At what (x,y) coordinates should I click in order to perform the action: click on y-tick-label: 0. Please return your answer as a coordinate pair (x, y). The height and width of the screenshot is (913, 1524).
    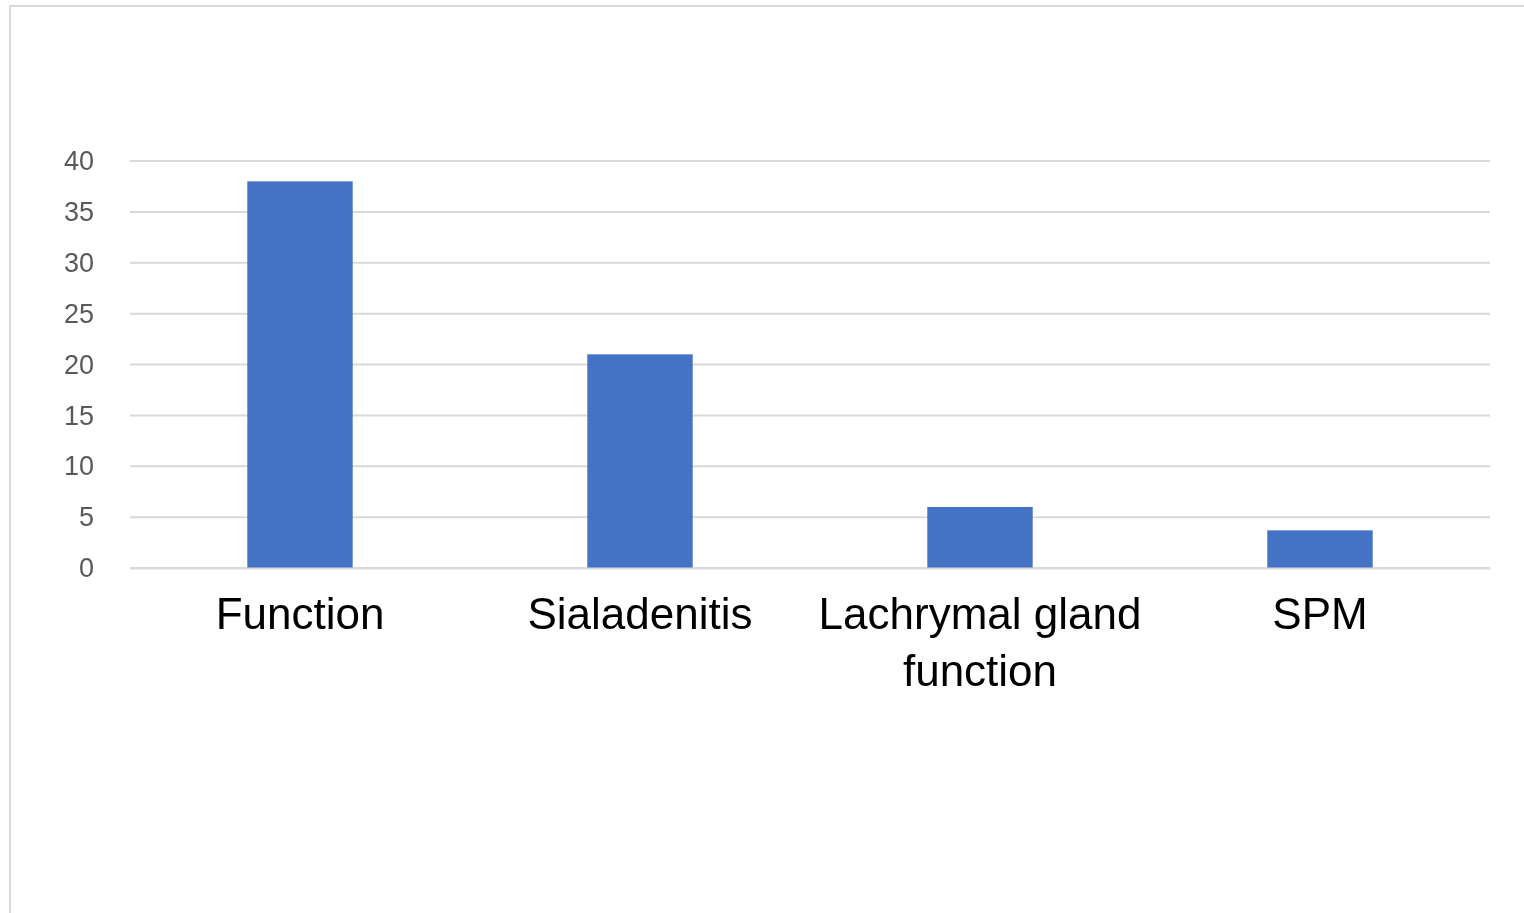
    Looking at the image, I should click on (86, 568).